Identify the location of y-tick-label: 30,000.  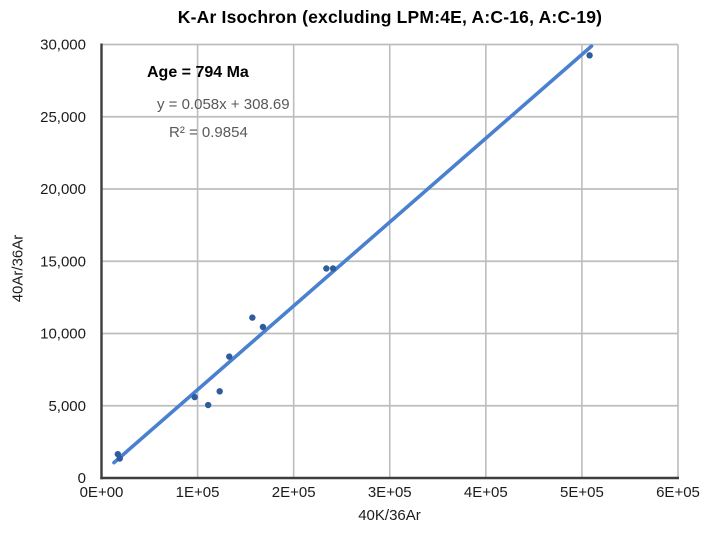
(63, 45).